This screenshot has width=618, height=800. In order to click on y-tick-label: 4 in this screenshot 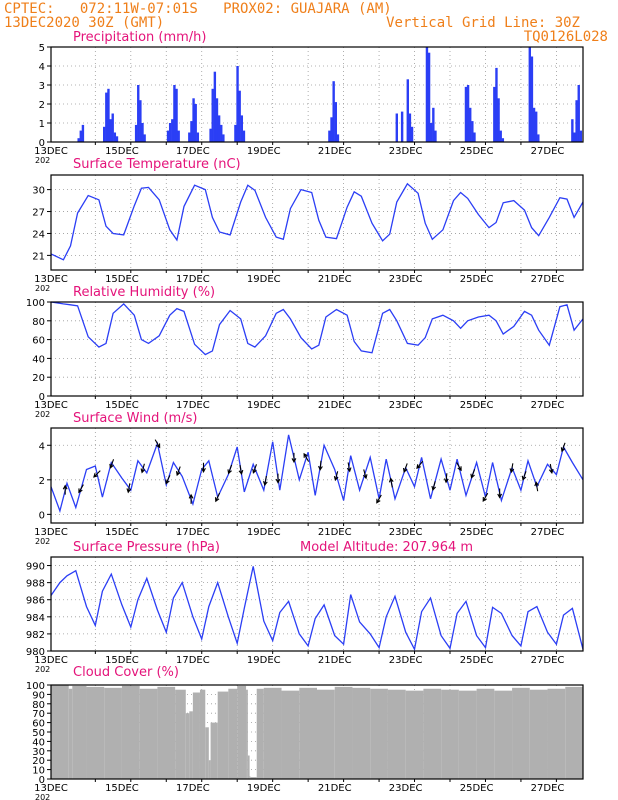, I will do `click(42, 446)`.